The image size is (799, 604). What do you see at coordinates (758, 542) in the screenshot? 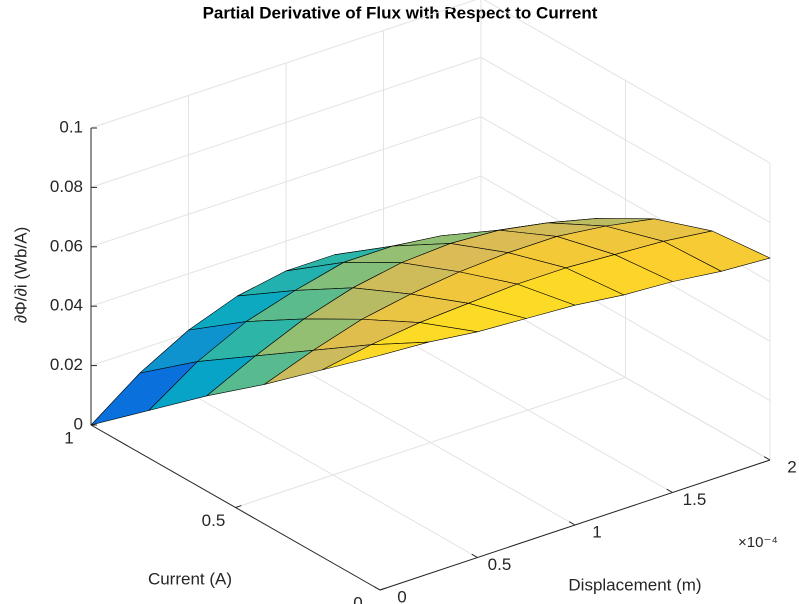
I see `x-multiplier: ×10⁻⁴` at bounding box center [758, 542].